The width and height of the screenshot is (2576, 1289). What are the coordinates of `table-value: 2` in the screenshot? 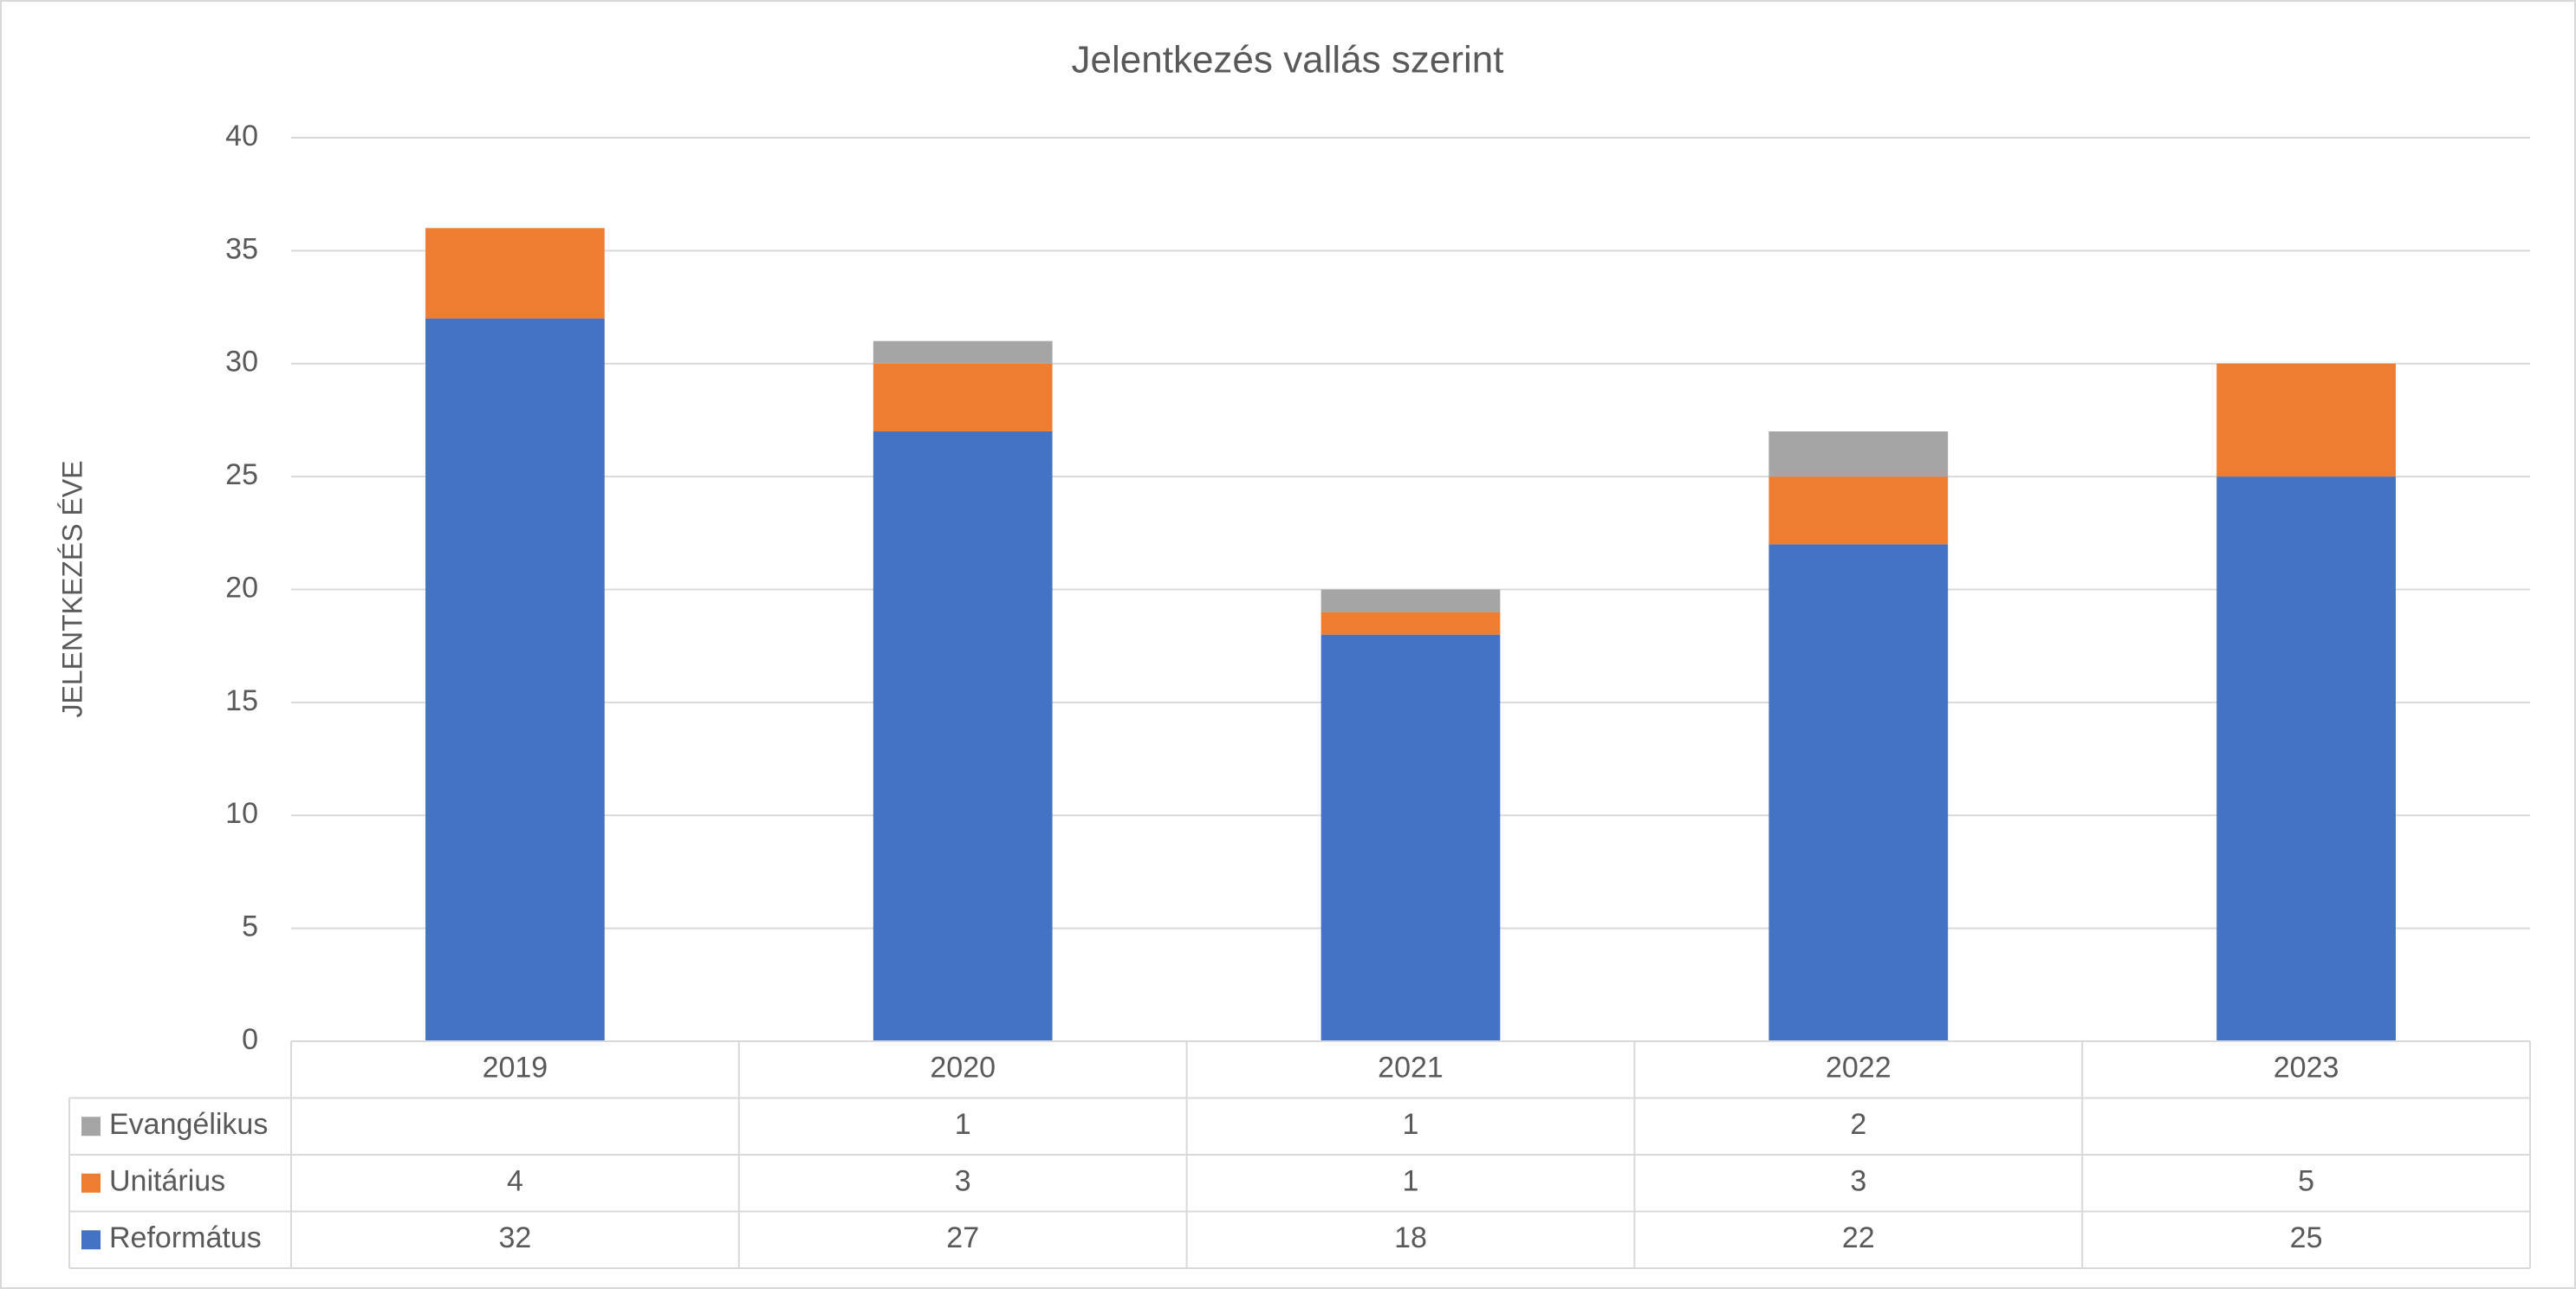 It's located at (1858, 1124).